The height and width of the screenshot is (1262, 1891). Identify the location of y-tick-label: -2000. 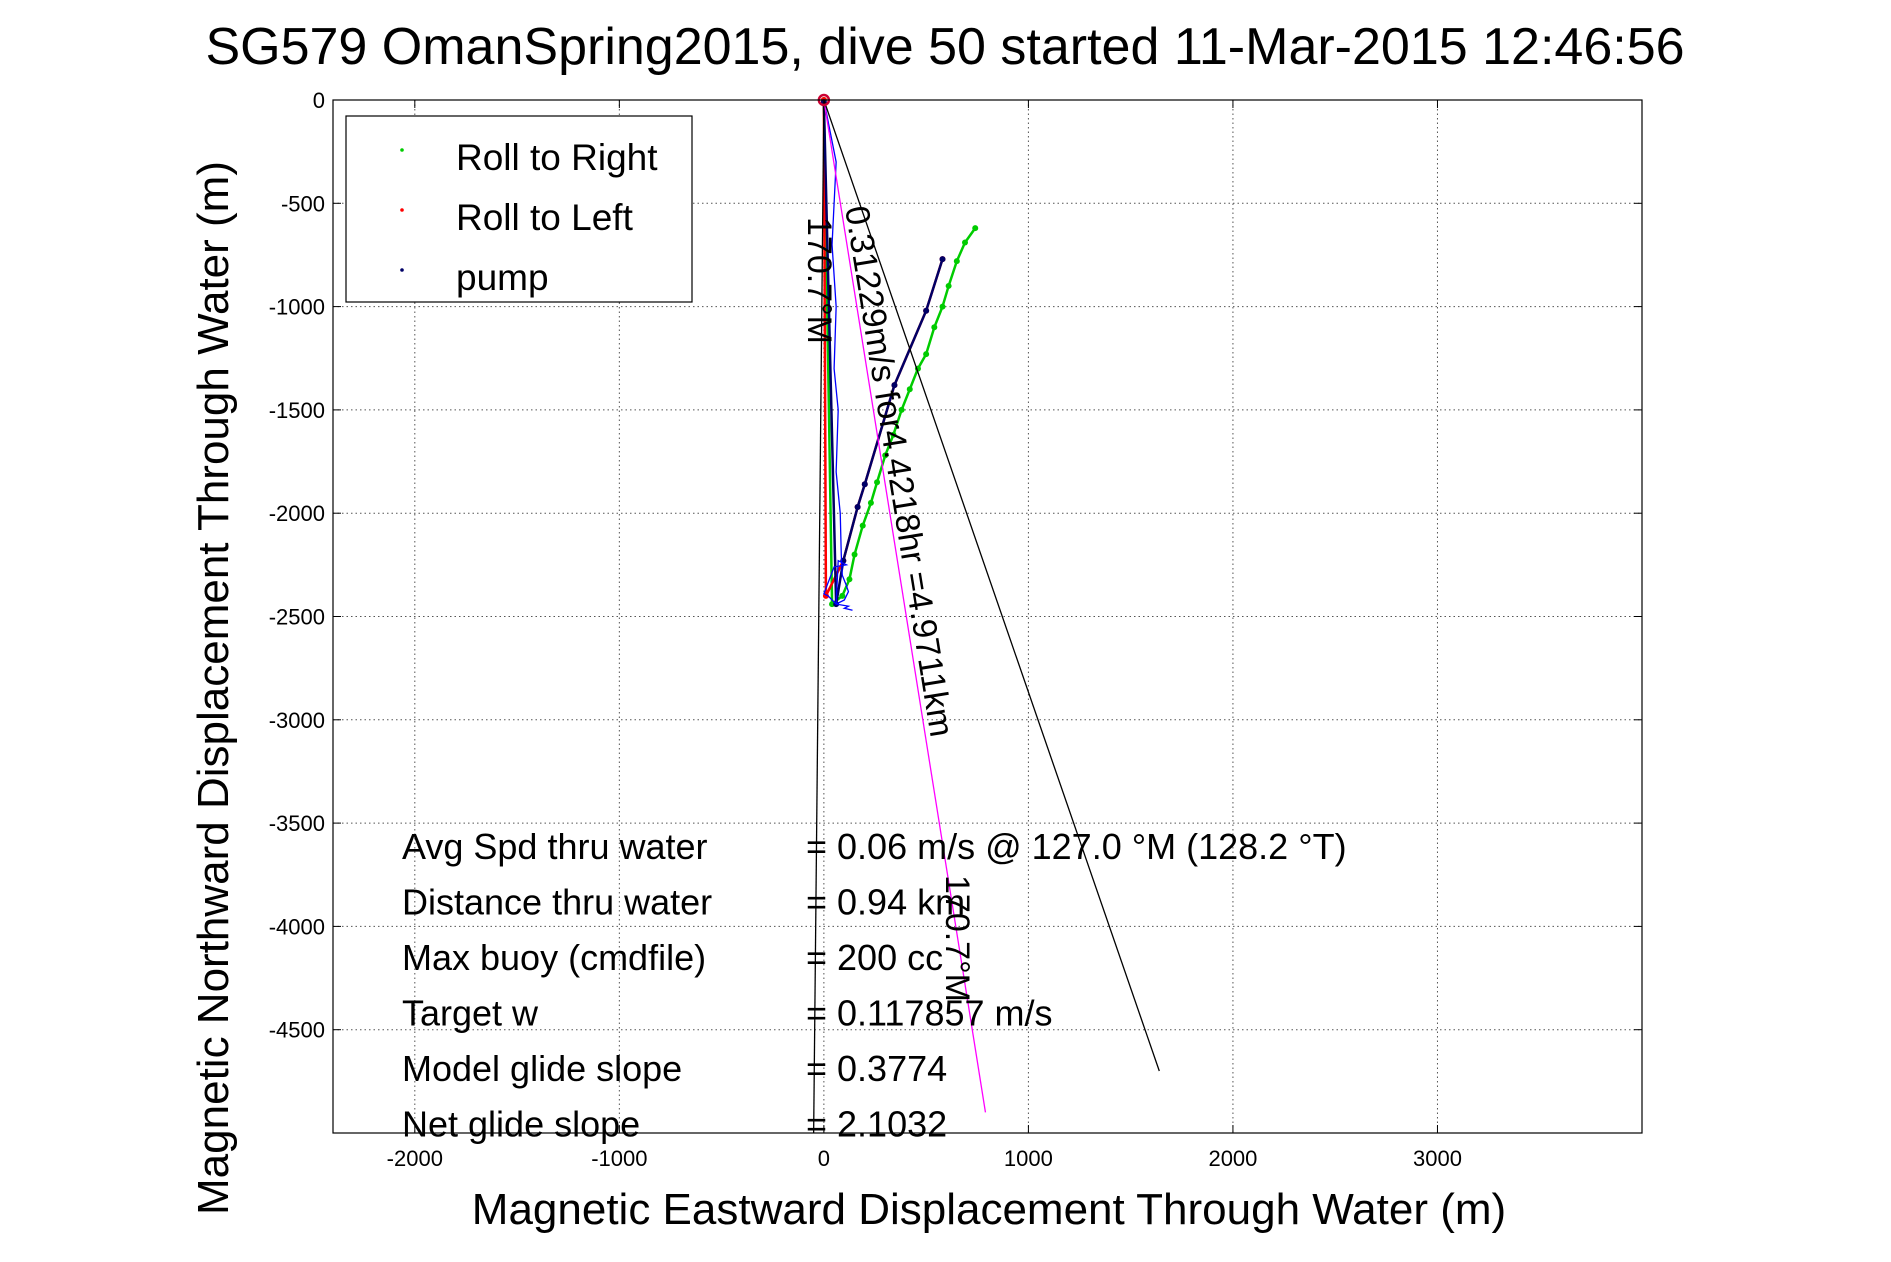
(297, 513).